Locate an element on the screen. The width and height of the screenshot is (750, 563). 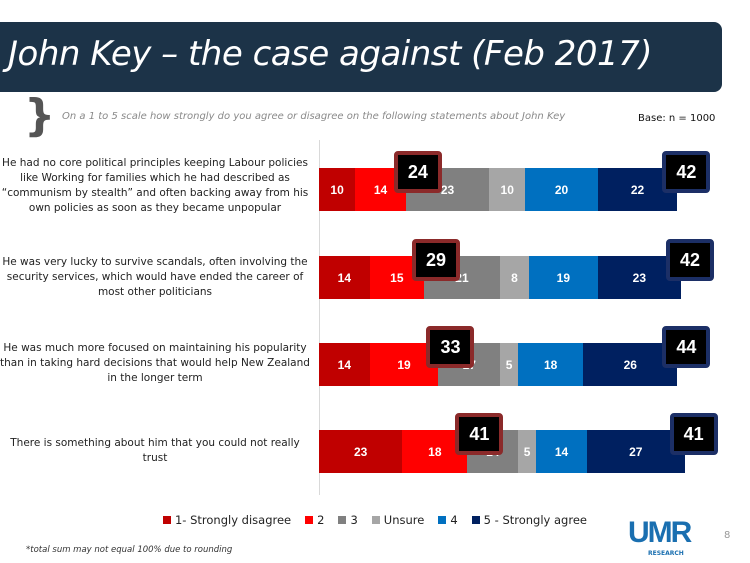
legend-item: 5 - Strongly agree is located at coordinates (529, 520).